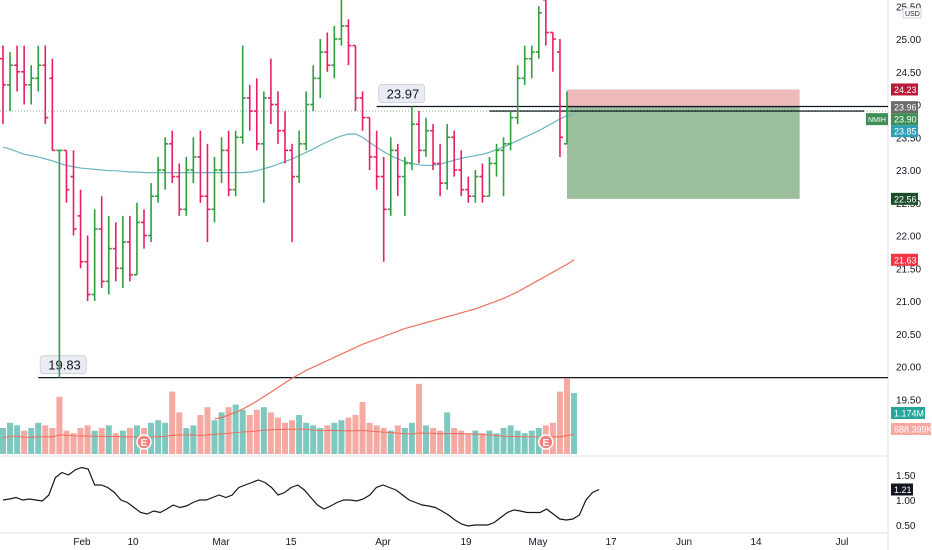 This screenshot has width=932, height=550. I want to click on position-zones, so click(683, 144).